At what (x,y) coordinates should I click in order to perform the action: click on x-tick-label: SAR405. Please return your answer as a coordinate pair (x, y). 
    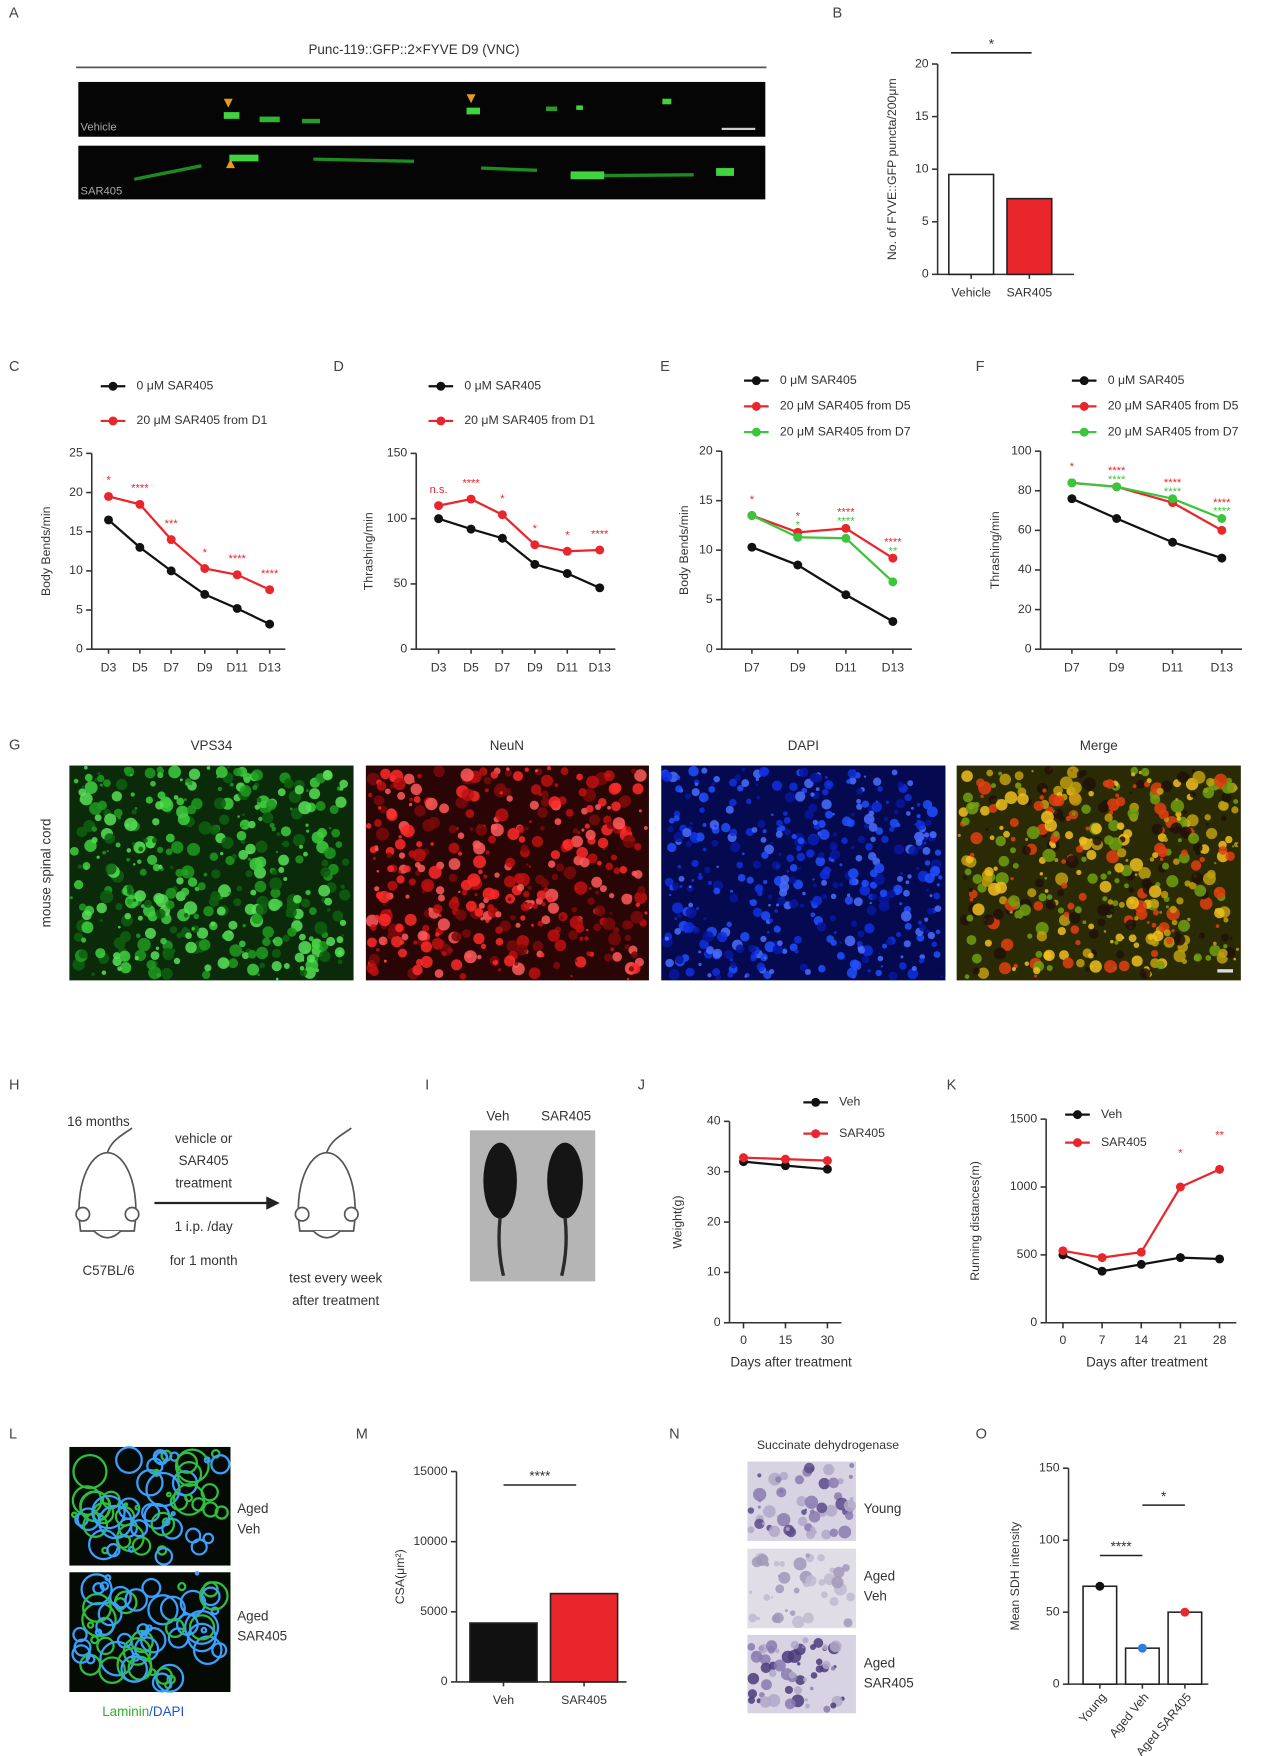
    Looking at the image, I should click on (584, 1700).